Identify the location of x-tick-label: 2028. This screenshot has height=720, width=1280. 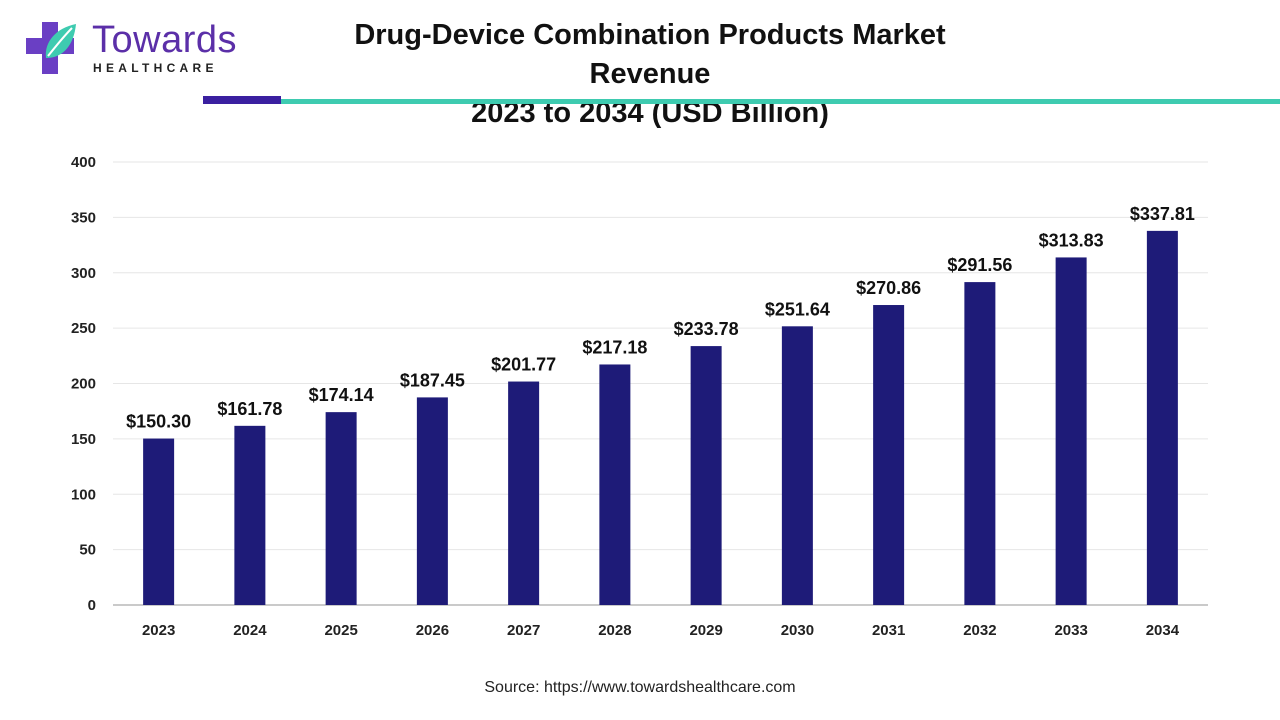
(614, 630).